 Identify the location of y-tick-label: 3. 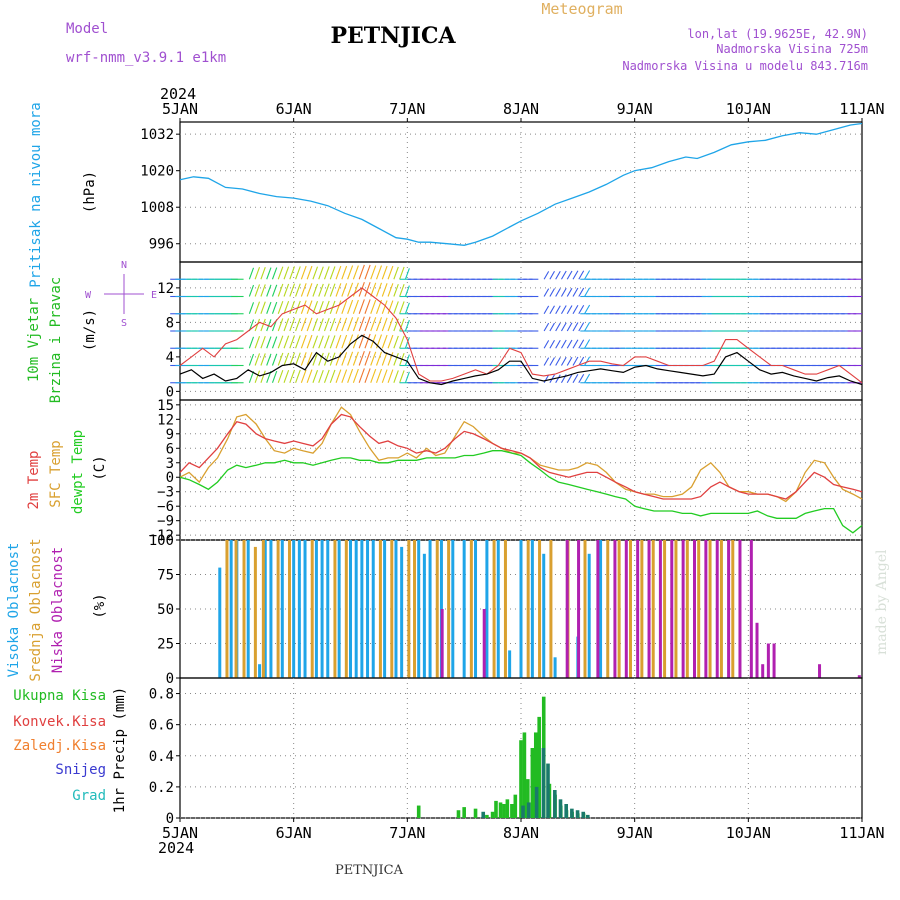
(170, 464).